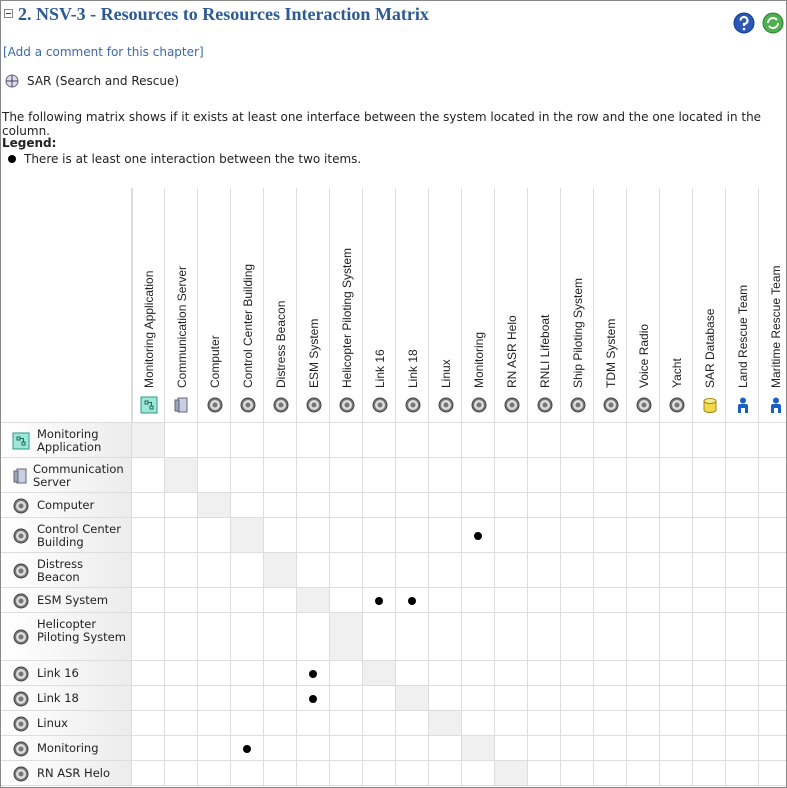 Image resolution: width=787 pixels, height=788 pixels. What do you see at coordinates (78, 475) in the screenshot?
I see `row-label: Communication Server` at bounding box center [78, 475].